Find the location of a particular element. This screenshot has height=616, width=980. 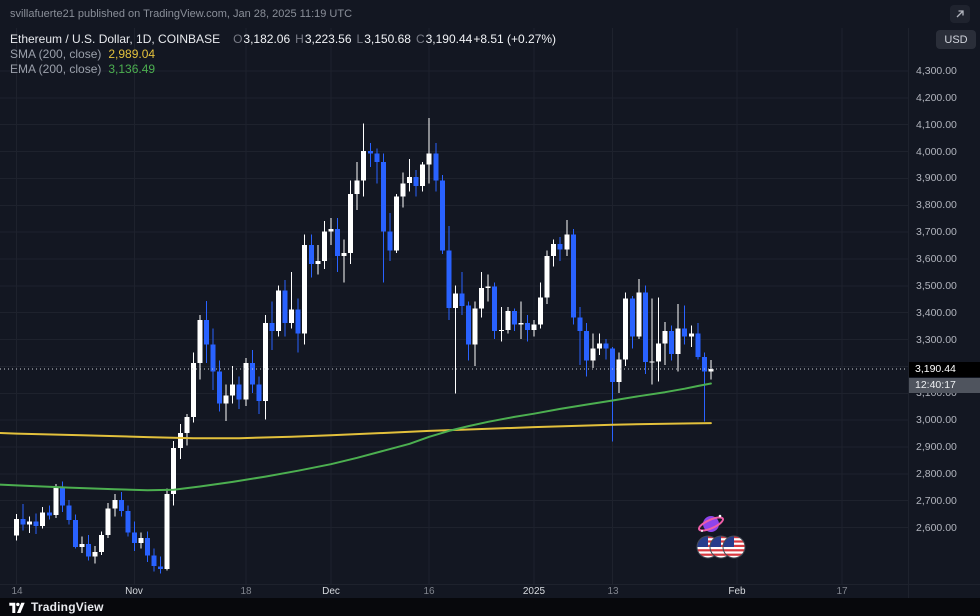

share-button is located at coordinates (960, 14).